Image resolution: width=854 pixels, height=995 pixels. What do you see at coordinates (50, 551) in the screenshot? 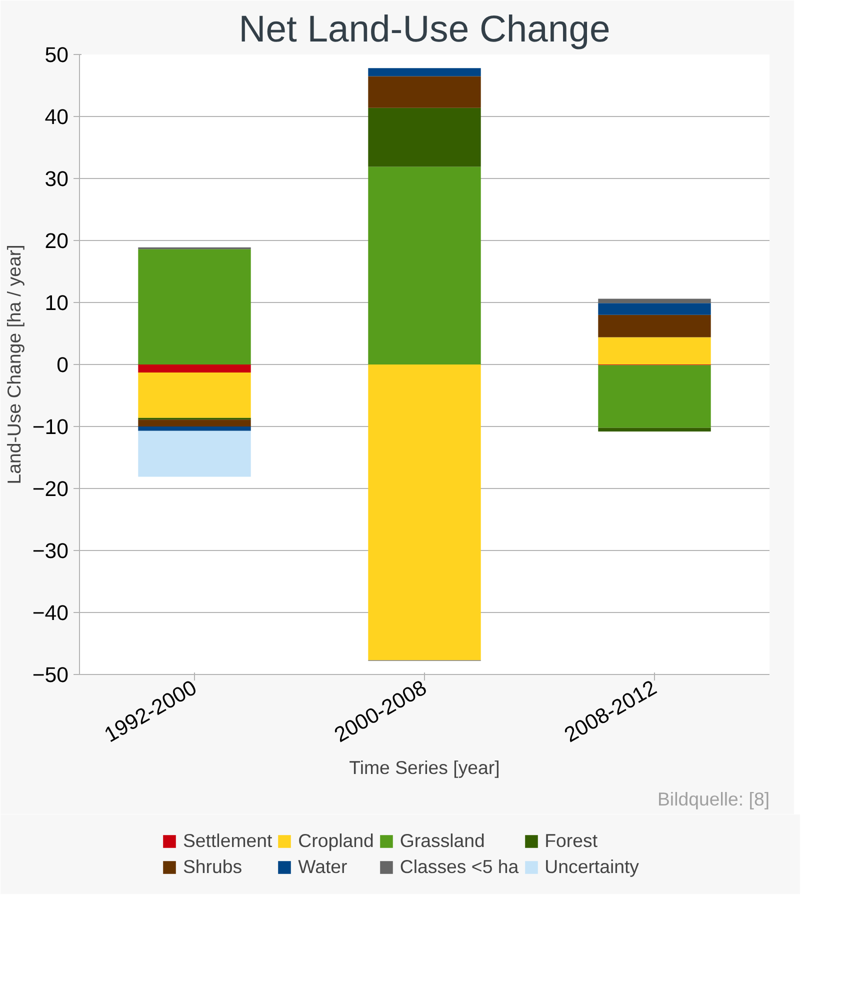
I see `y-tick-label: −30` at bounding box center [50, 551].